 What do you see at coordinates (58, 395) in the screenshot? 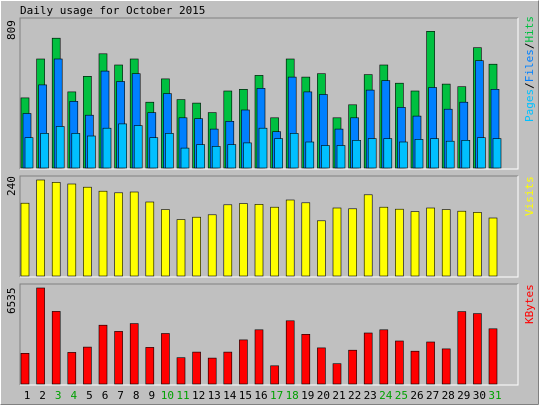
I see `day-label: 3` at bounding box center [58, 395].